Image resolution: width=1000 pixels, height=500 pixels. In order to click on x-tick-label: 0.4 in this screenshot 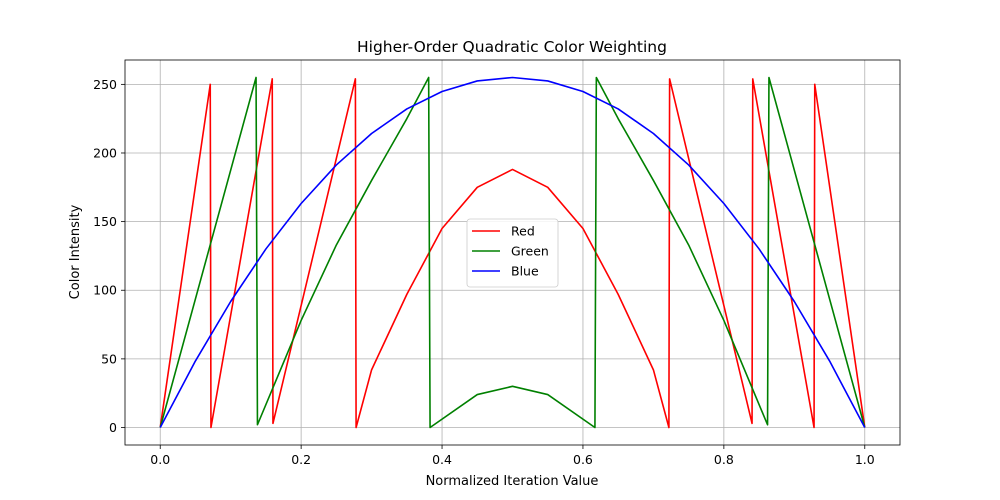, I will do `click(442, 459)`.